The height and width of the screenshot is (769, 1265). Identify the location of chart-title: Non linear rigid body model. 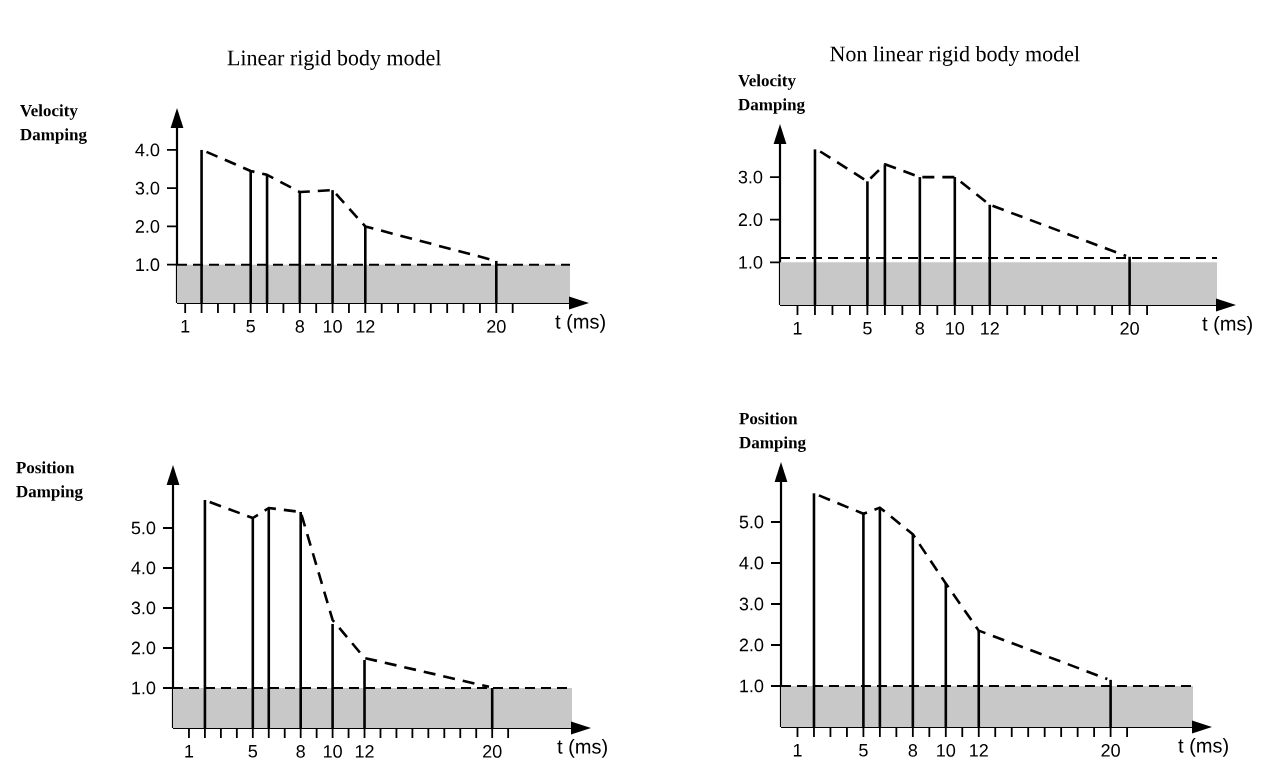
(955, 55).